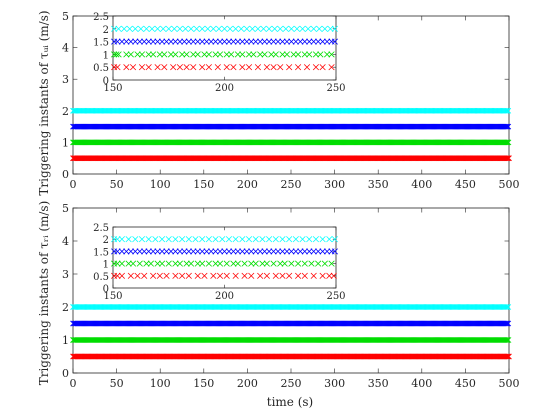  Describe the element at coordinates (335, 296) in the screenshot. I see `inset-1-x-tick-label: 250` at that location.